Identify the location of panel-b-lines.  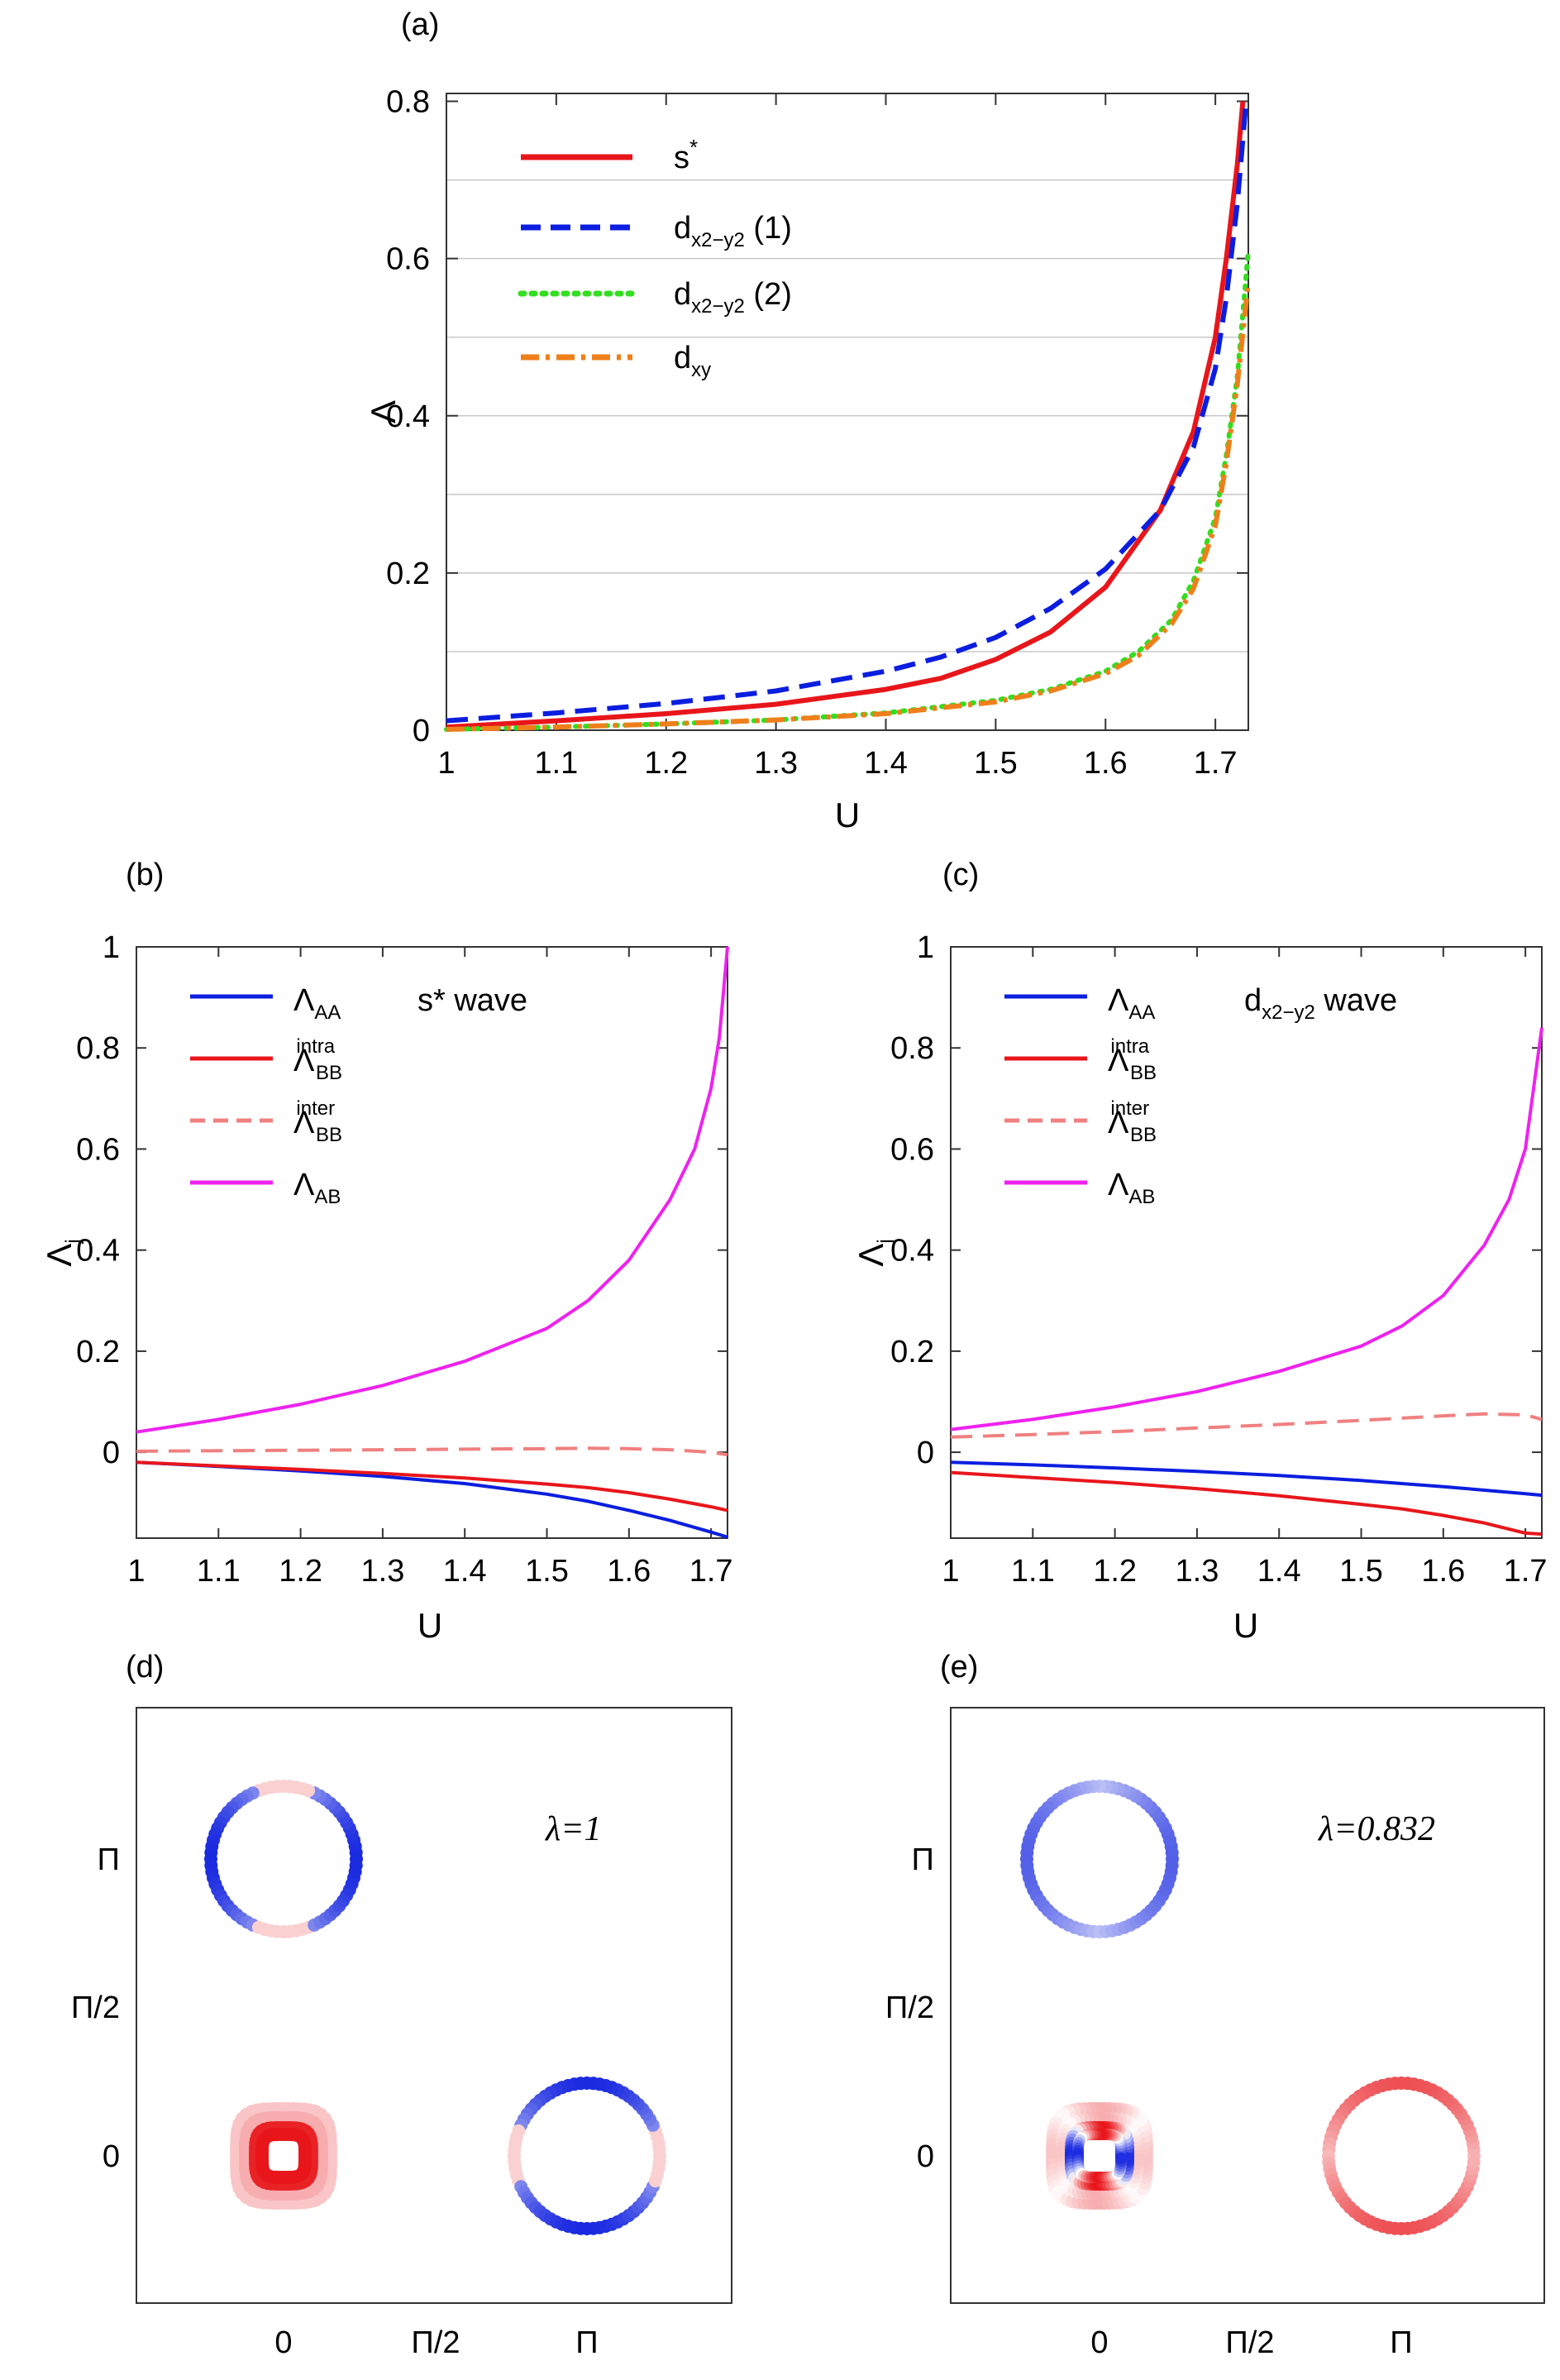
(432, 1242).